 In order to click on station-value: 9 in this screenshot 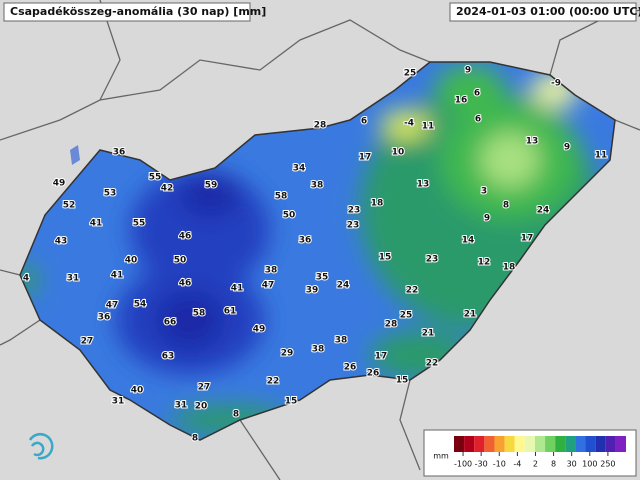, I will do `click(567, 148)`.